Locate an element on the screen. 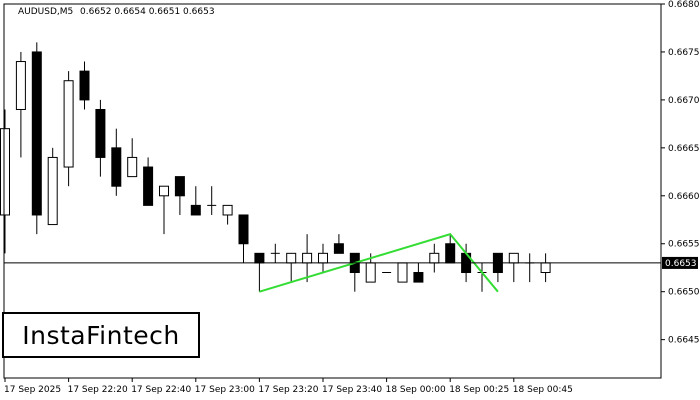 The height and width of the screenshot is (400, 700). price-tick-label: 0.6660 is located at coordinates (684, 197).